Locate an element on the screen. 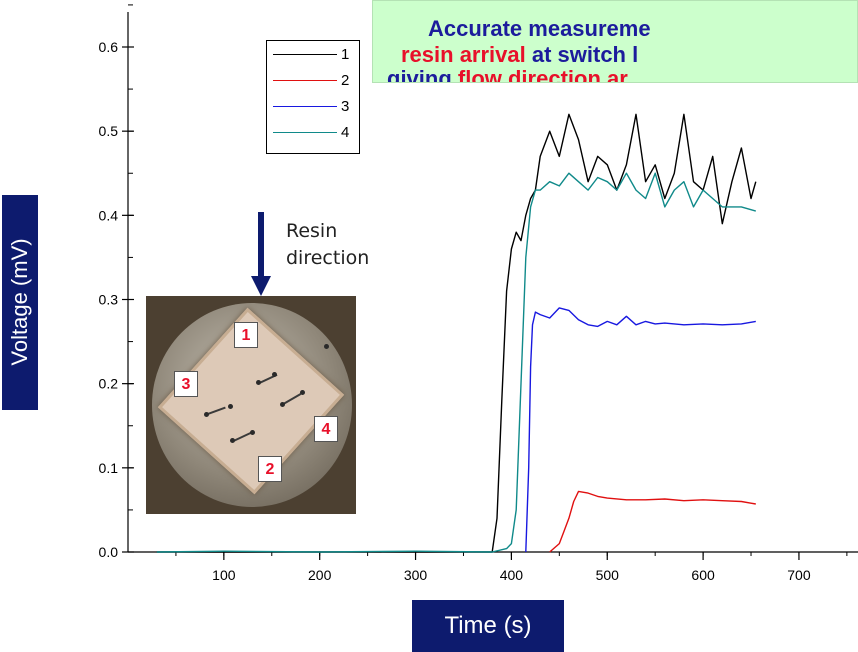 Image resolution: width=858 pixels, height=652 pixels. x-tick-label: 700 is located at coordinates (799, 575).